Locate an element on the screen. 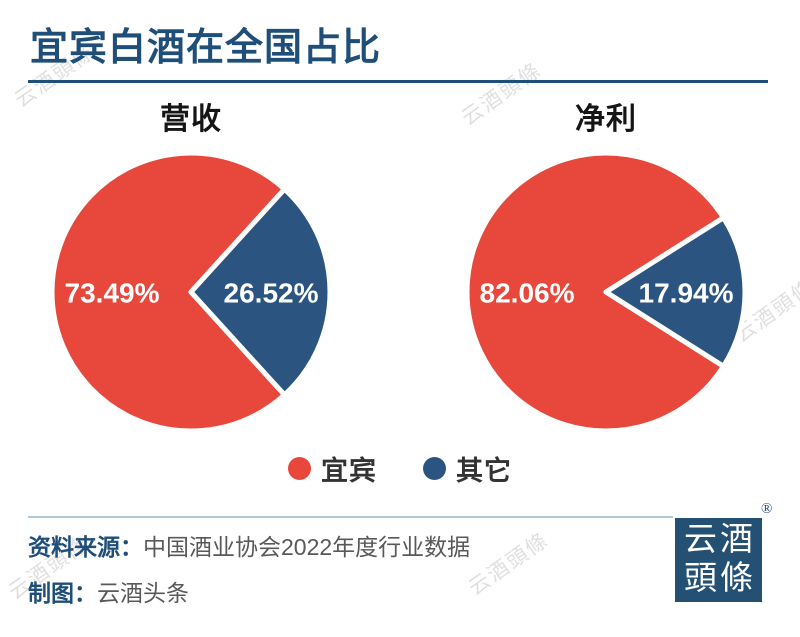 Image resolution: width=800 pixels, height=637 pixels. watermark: 云酒頭條 is located at coordinates (509, 564).